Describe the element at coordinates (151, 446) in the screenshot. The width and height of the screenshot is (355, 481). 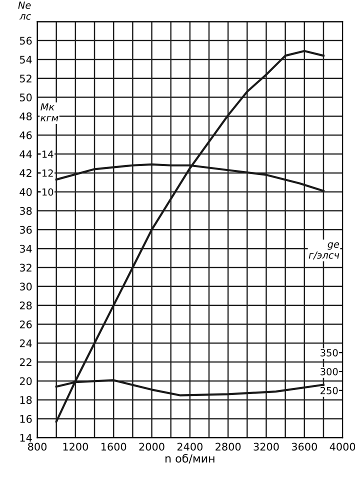
I see `x-tick-label: 2000` at that location.